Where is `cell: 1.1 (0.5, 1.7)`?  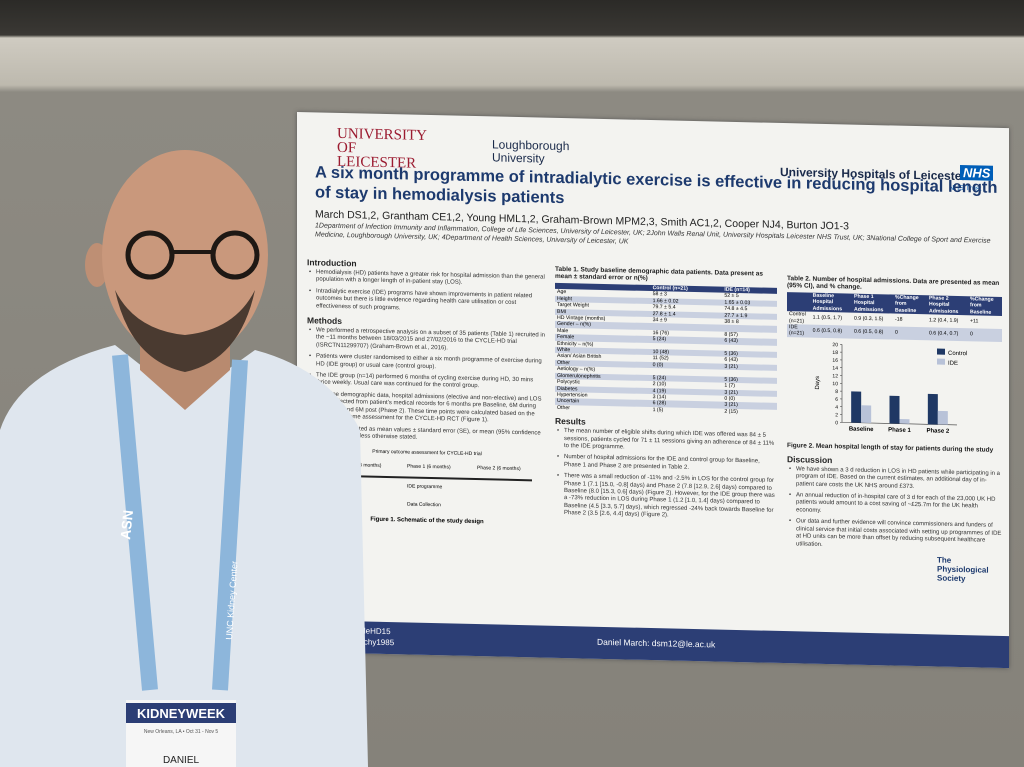
cell: 1.1 (0.5, 1.7) is located at coordinates (827, 318).